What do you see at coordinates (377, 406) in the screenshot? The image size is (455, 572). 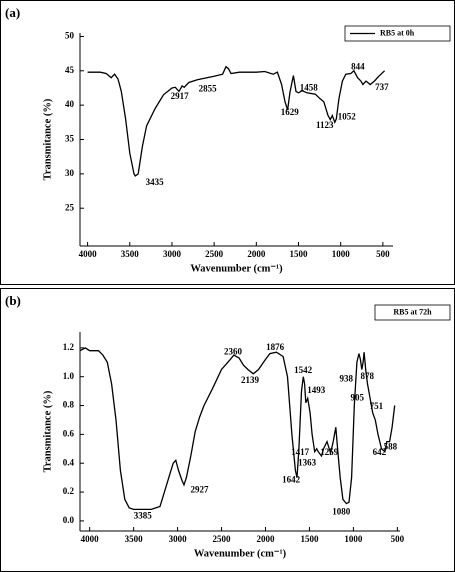 I see `peak-label: 751` at bounding box center [377, 406].